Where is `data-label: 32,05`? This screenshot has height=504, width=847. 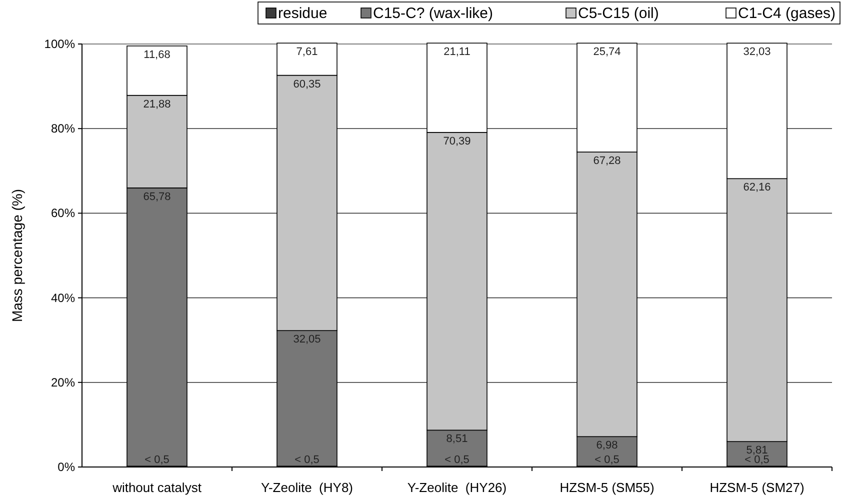 data-label: 32,05 is located at coordinates (307, 340).